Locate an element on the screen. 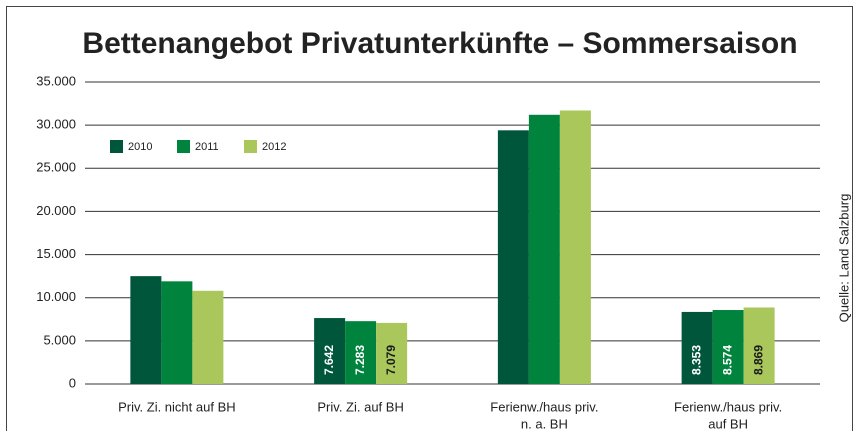 The height and width of the screenshot is (431, 859). legend-label: 2012 is located at coordinates (274, 147).